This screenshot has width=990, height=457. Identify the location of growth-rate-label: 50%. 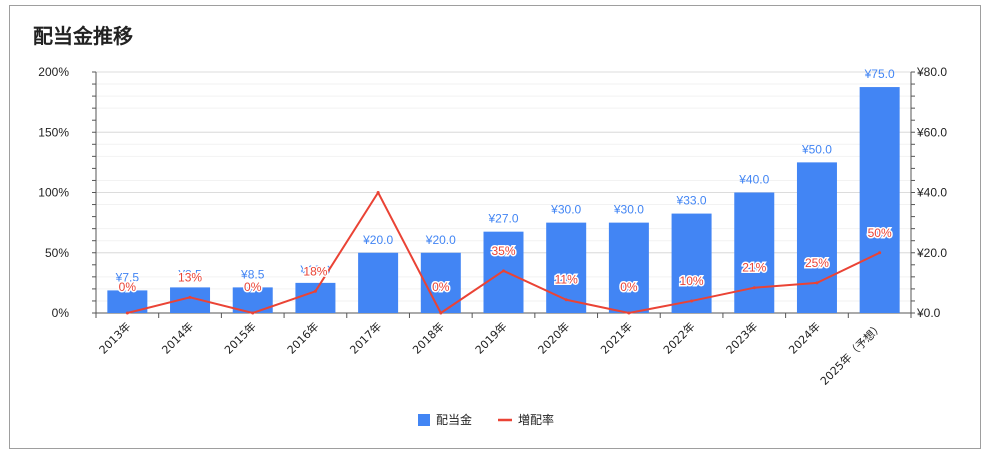
(880, 233).